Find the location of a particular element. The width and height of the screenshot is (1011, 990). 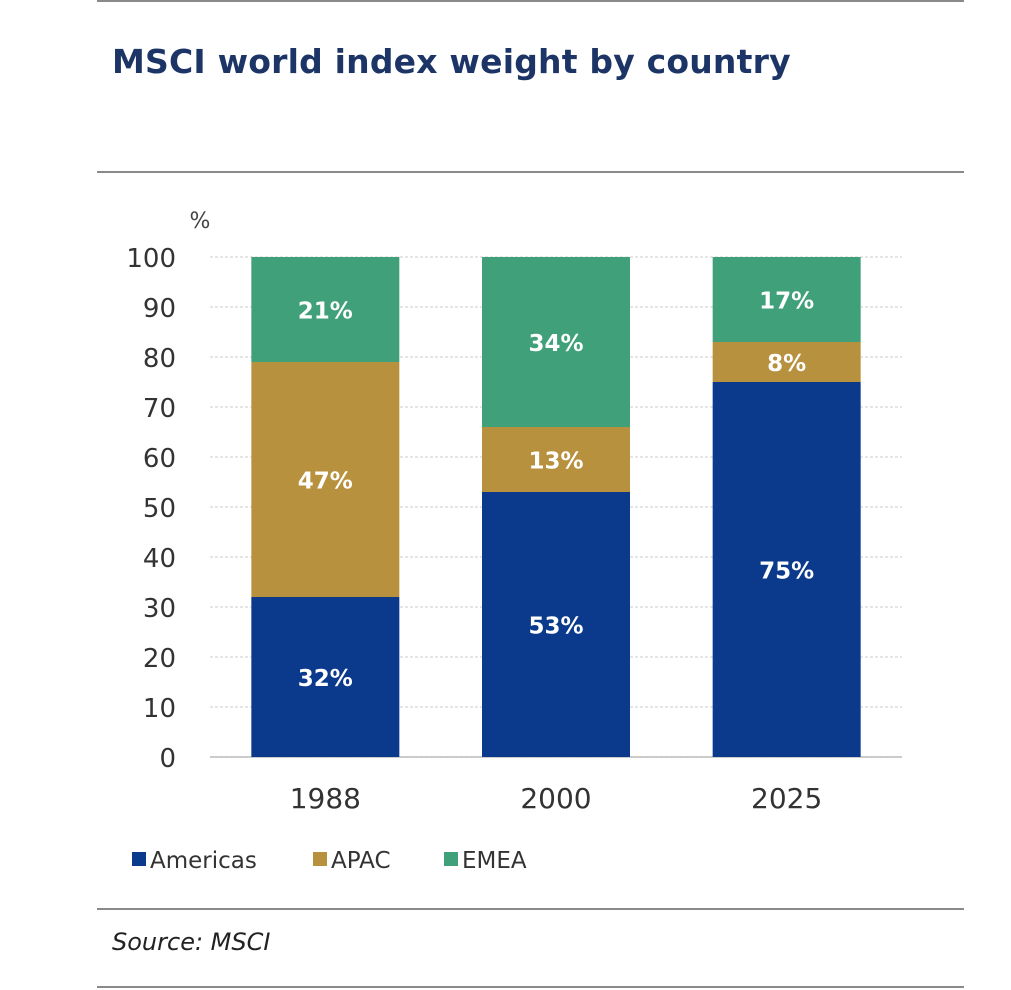

data-label-apac-1988: 47% is located at coordinates (325, 482).